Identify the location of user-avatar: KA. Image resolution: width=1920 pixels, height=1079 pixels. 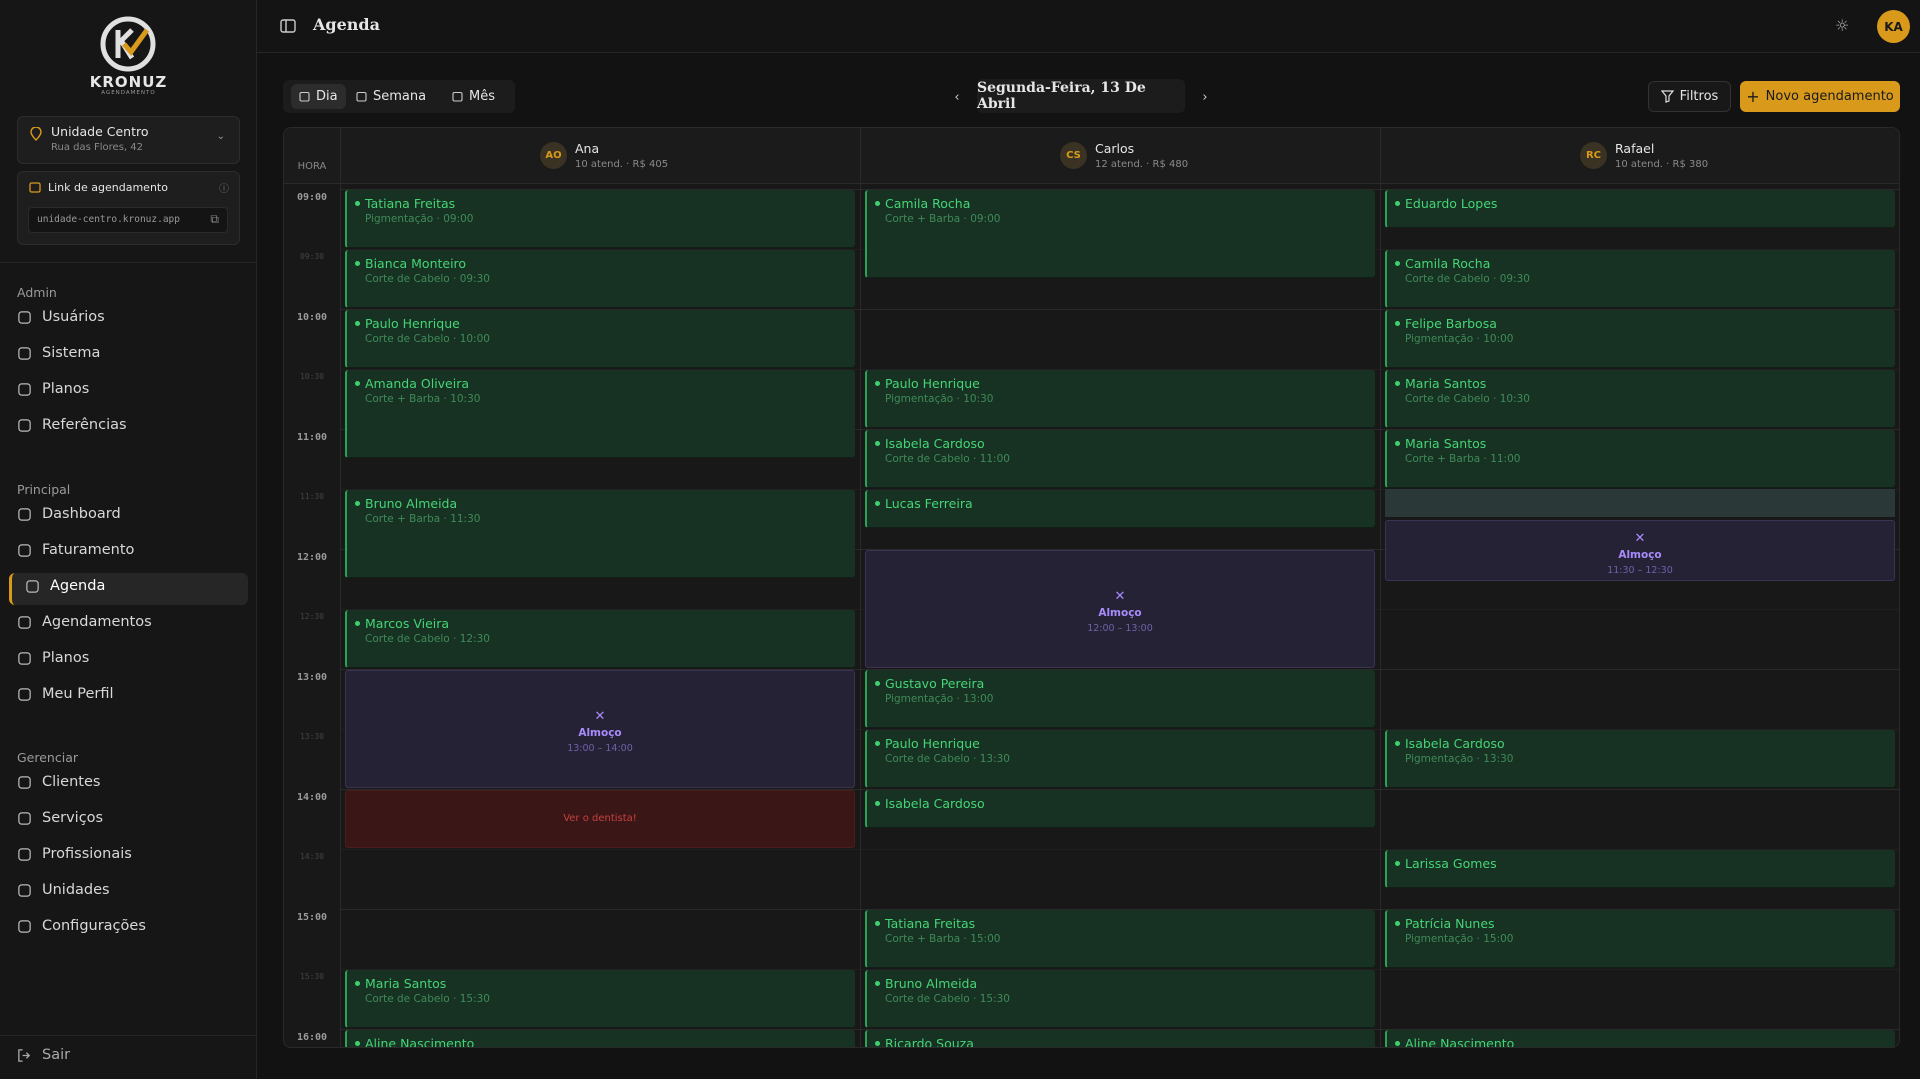
(1893, 26).